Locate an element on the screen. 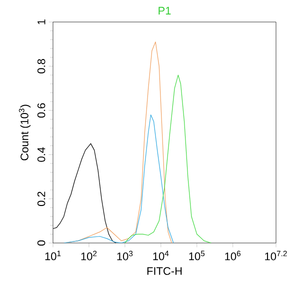  y-axis-title: Count (10$^{3}$) is located at coordinates (24, 132).